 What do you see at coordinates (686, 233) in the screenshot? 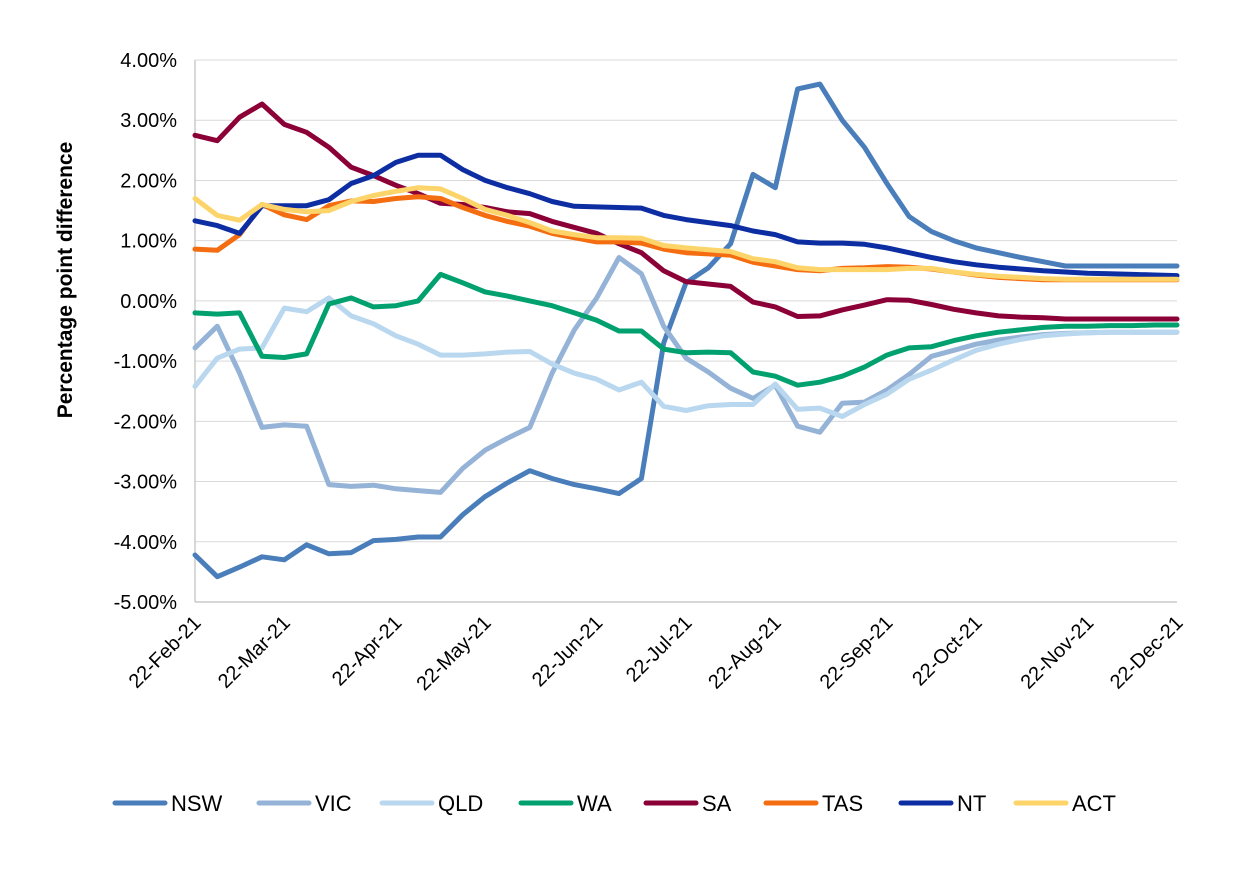
I see `series-line-act` at bounding box center [686, 233].